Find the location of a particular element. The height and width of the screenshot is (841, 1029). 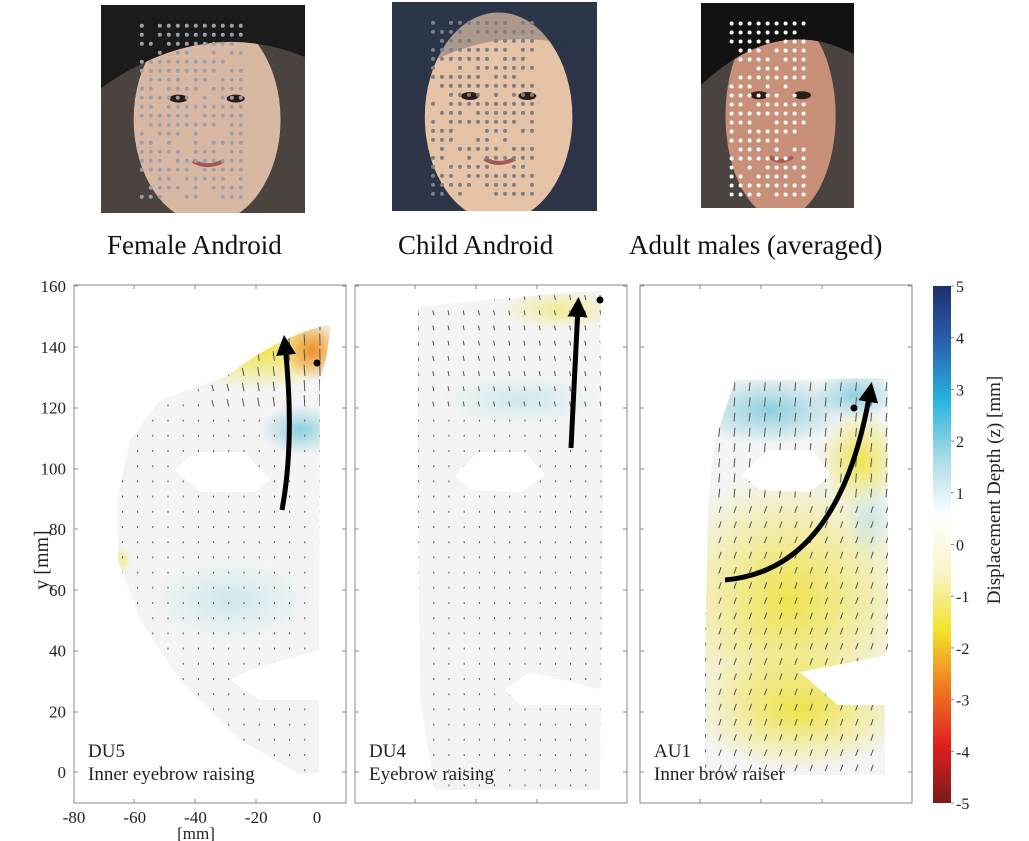

colorbar-tick-label: -1 is located at coordinates (962, 597).